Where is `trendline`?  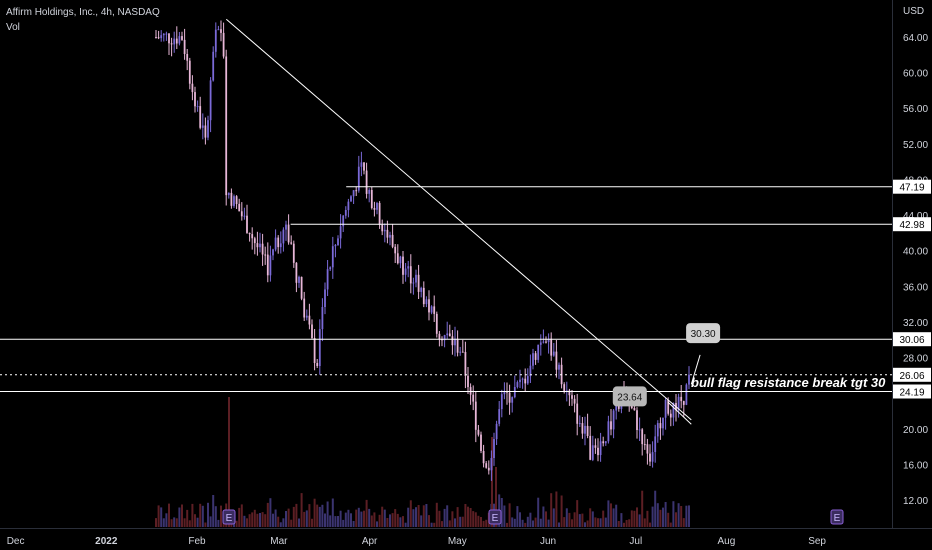 trendline is located at coordinates (679, 413).